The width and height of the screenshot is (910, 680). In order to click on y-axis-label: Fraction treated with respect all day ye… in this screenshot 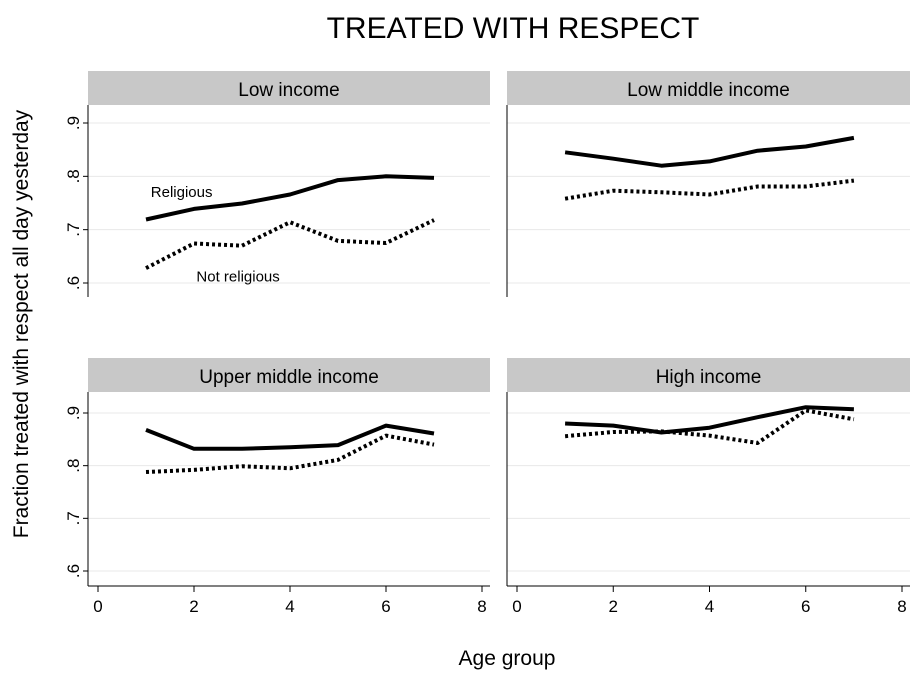, I will do `click(21, 323)`.